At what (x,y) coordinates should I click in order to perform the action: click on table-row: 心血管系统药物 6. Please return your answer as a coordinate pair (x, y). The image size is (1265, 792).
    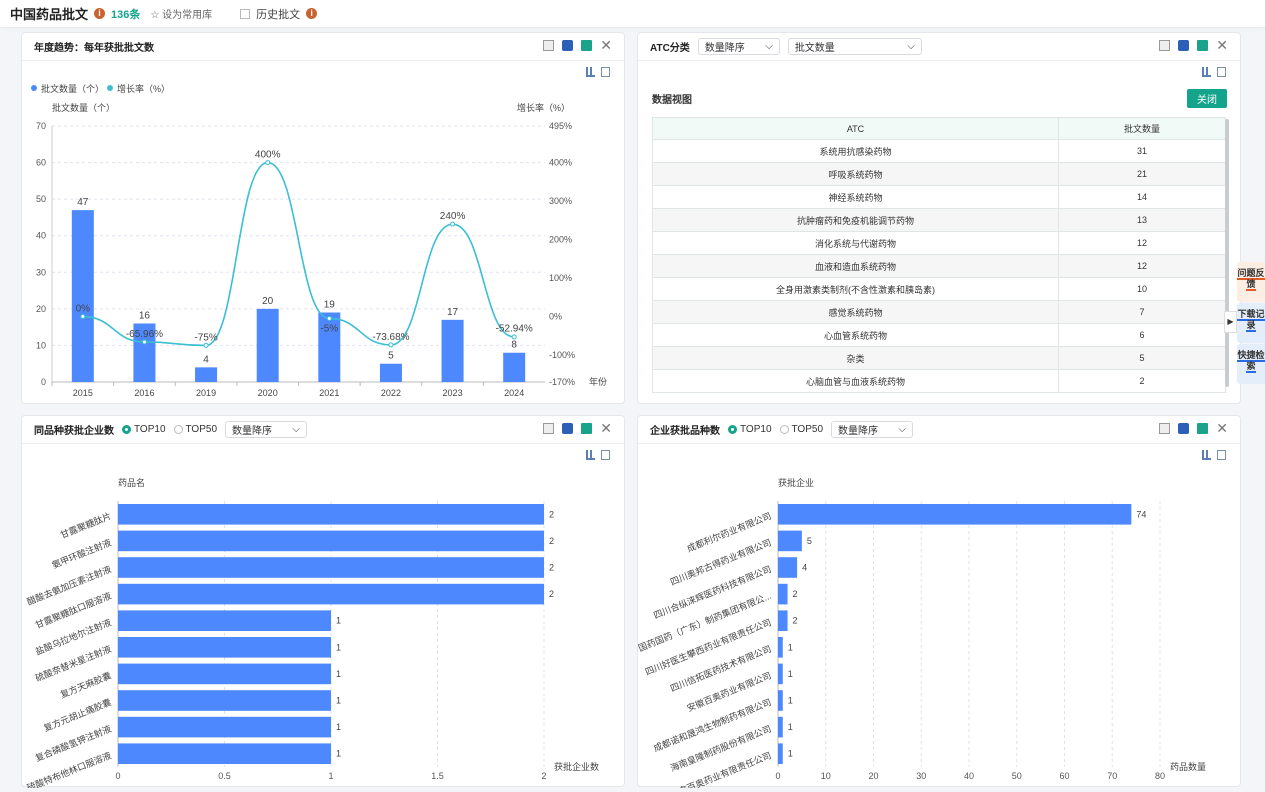
    Looking at the image, I should click on (939, 335).